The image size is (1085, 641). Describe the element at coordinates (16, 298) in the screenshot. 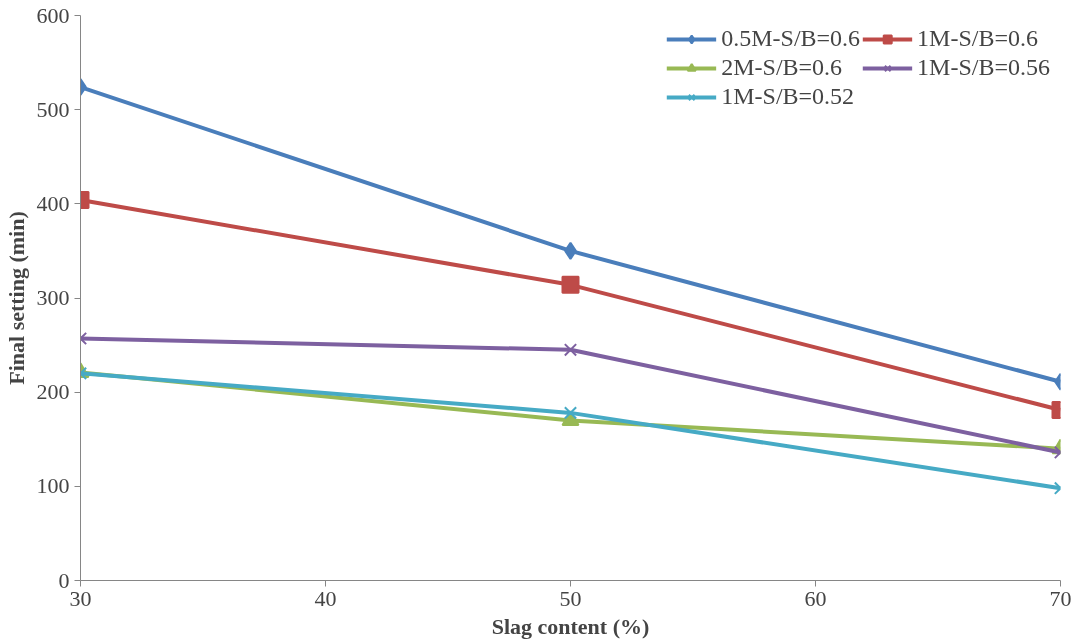

I see `y-axis-title: Final setting (min)` at that location.